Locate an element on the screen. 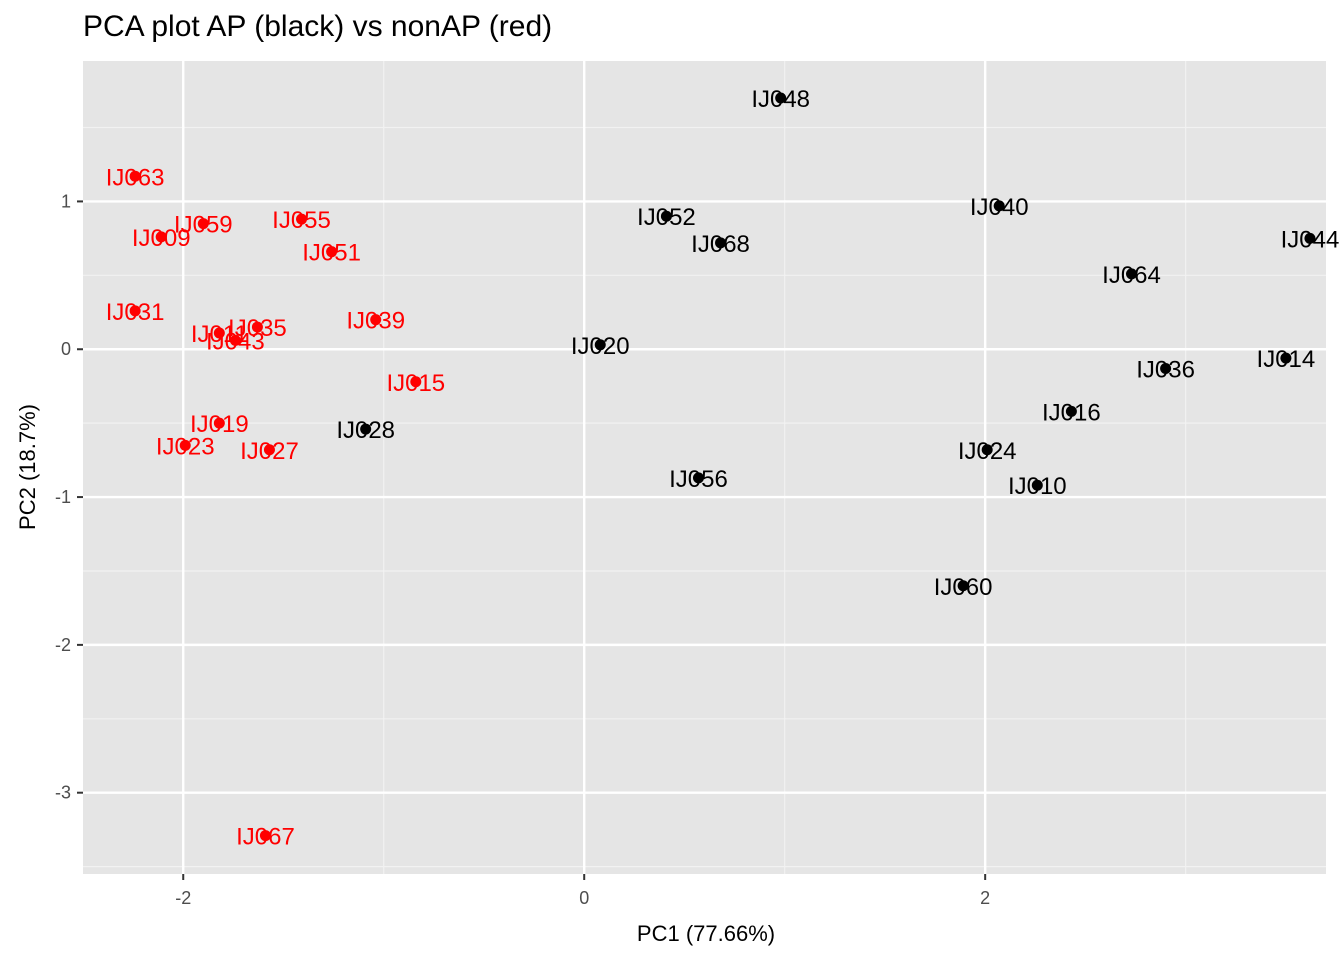  point-label: IJ035 is located at coordinates (257, 328).